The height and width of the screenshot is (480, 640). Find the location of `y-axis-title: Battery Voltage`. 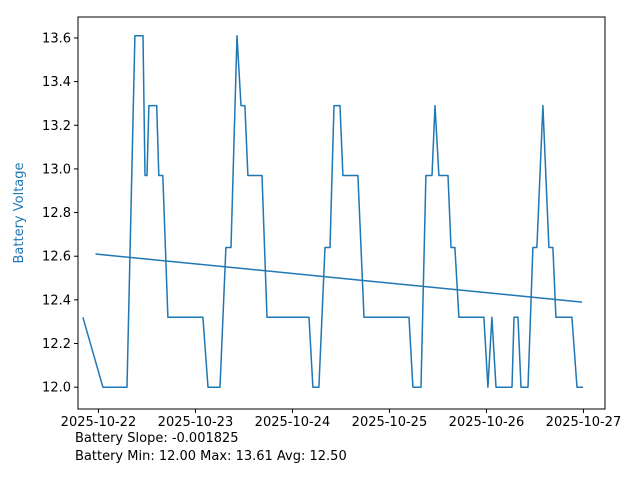

y-axis-title: Battery Voltage is located at coordinates (19, 213).